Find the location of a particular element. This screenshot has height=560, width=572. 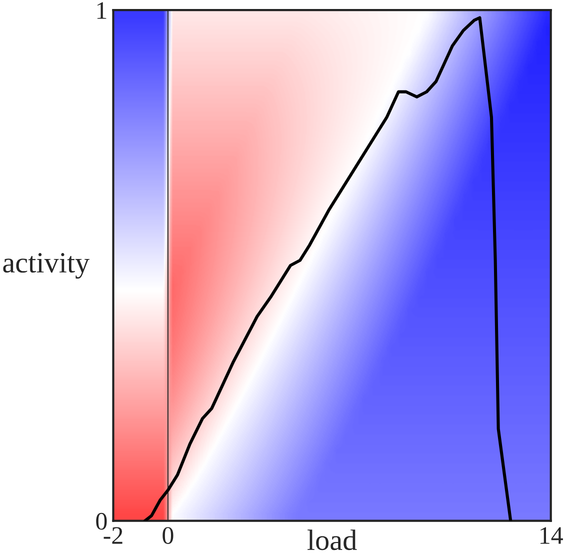

x-tick-label: 0 is located at coordinates (168, 535).